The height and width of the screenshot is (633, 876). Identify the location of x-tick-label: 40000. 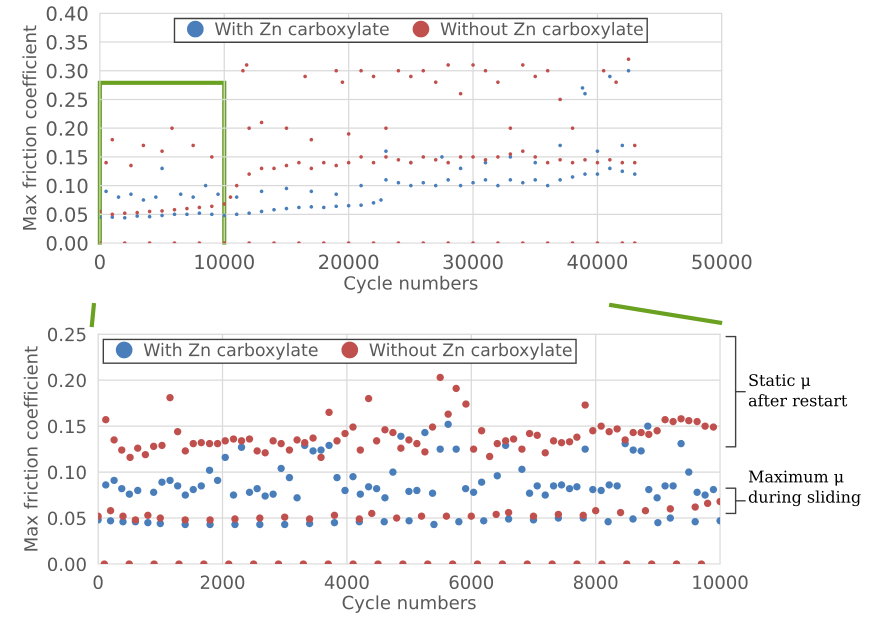
(597, 262).